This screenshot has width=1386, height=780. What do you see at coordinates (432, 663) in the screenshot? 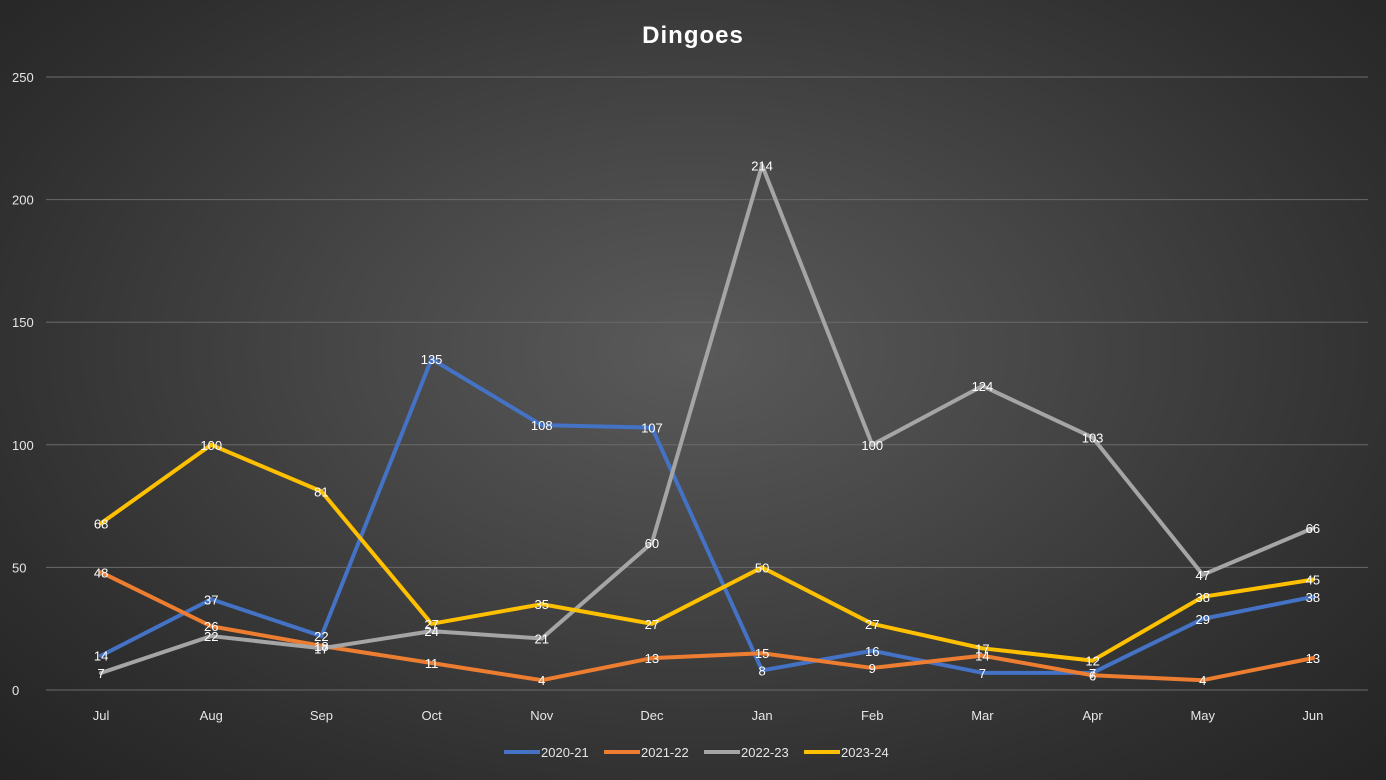
I see `data-label: 11` at bounding box center [432, 663].